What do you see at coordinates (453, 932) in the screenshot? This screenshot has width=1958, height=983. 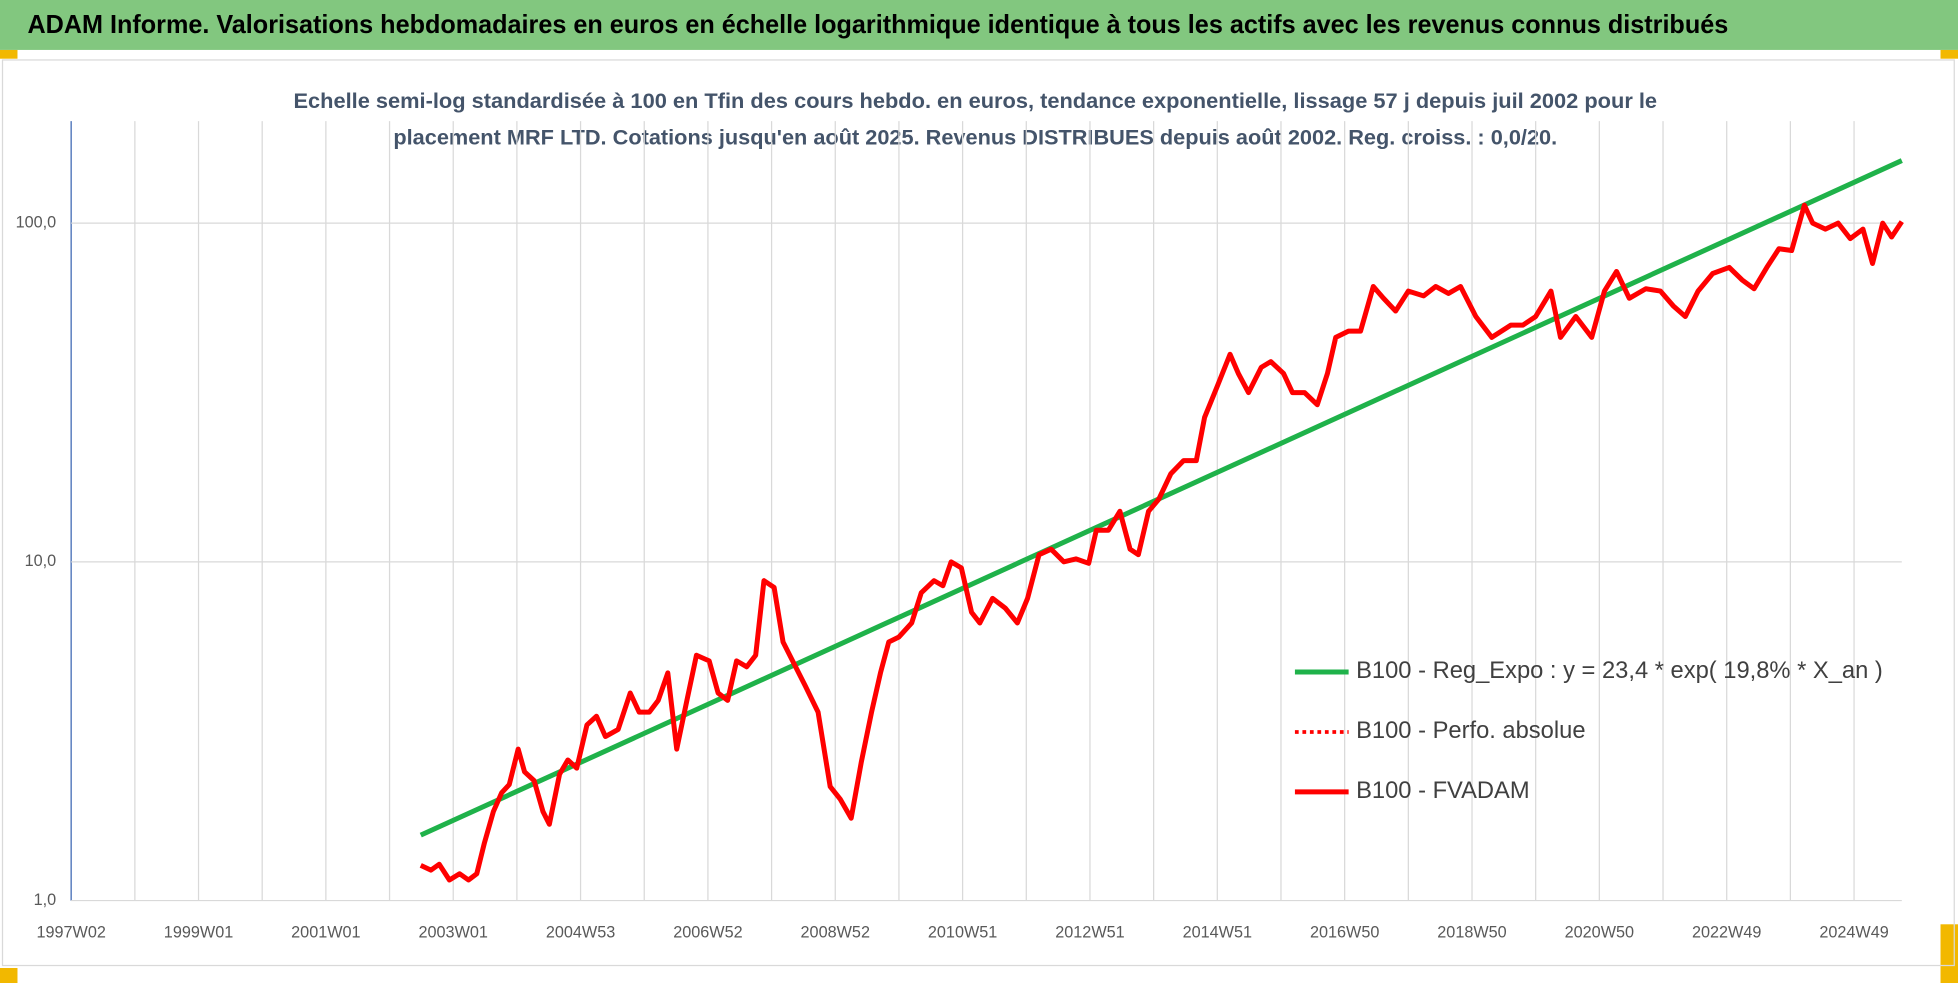 I see `x-tick-label: 2003W01` at bounding box center [453, 932].